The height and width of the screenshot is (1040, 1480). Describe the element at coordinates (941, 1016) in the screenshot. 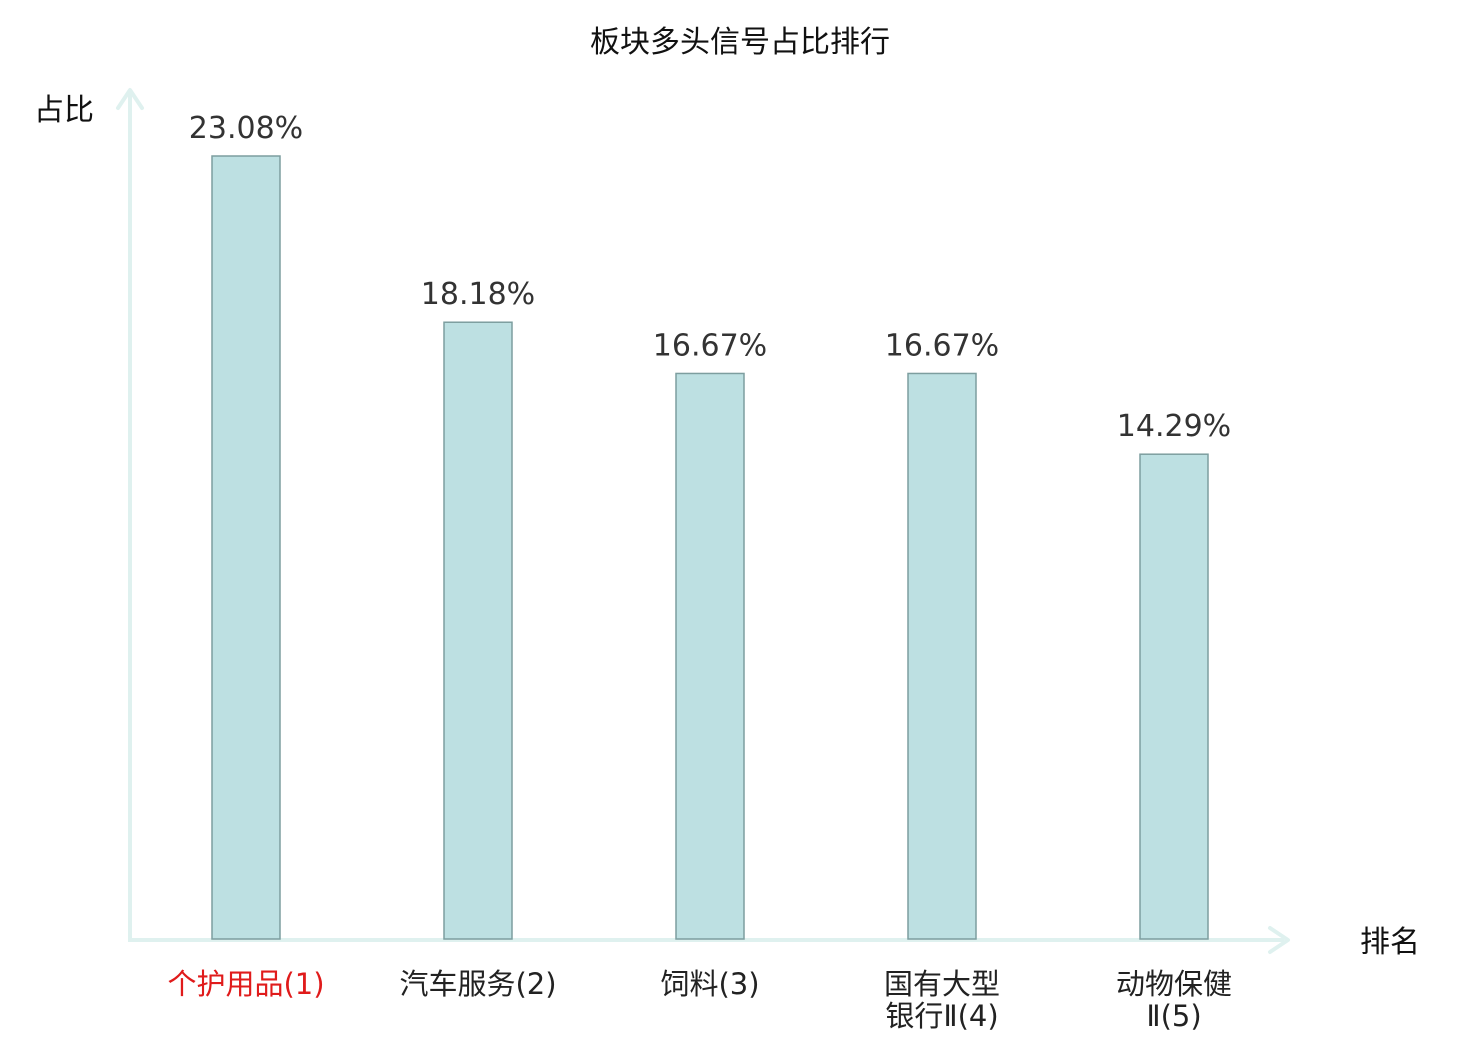

I see `category-label-4-line-2: 银行Ⅱ(4)` at that location.